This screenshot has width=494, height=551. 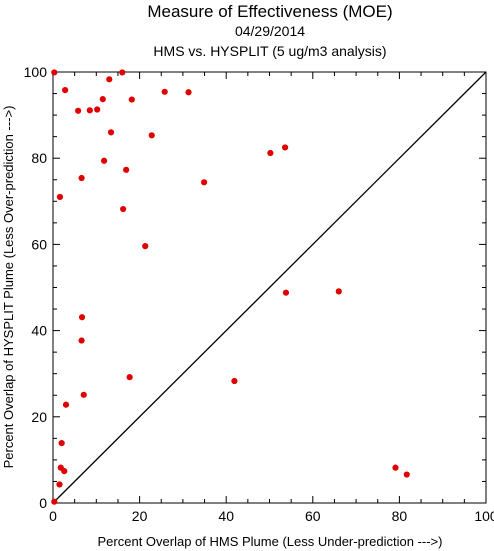 What do you see at coordinates (39, 158) in the screenshot?
I see `y-tick-label: 80` at bounding box center [39, 158].